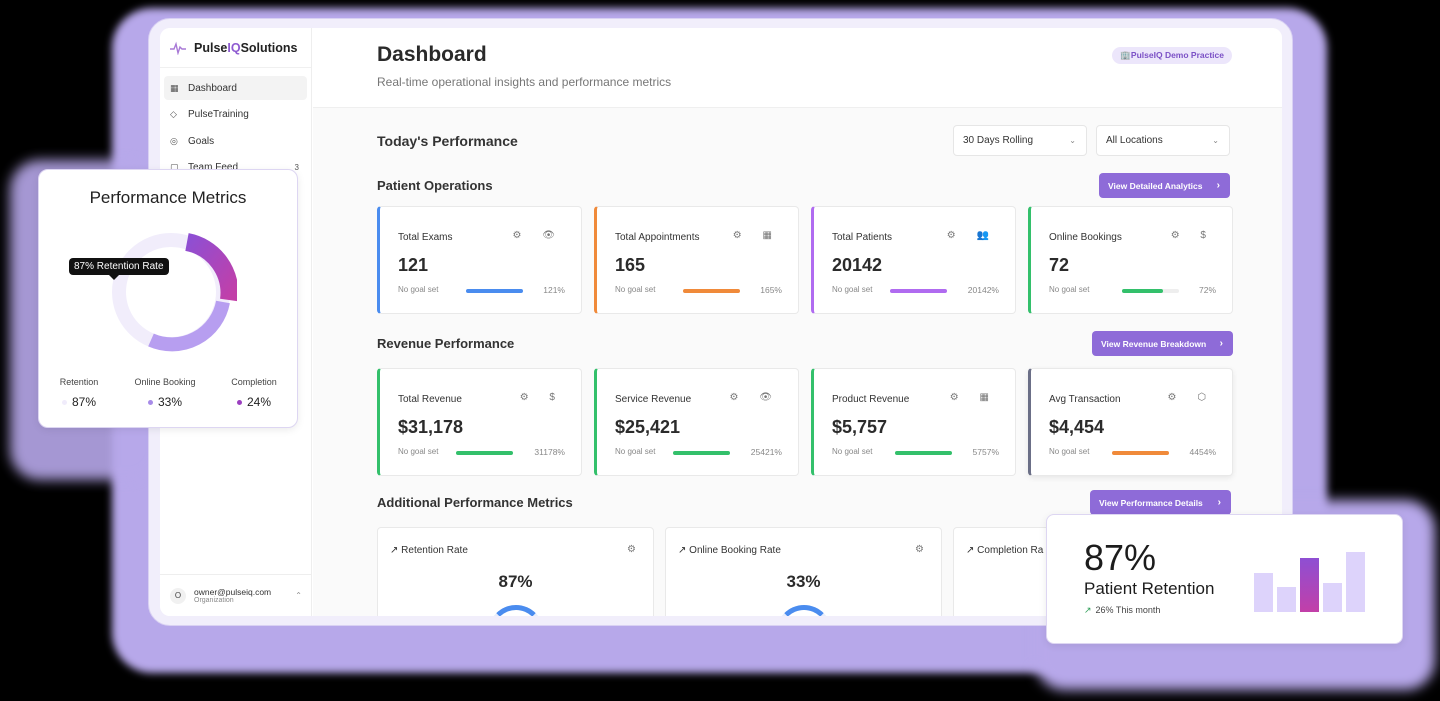  I want to click on card-action-icons: ⚙ ⬡, so click(1191, 397).